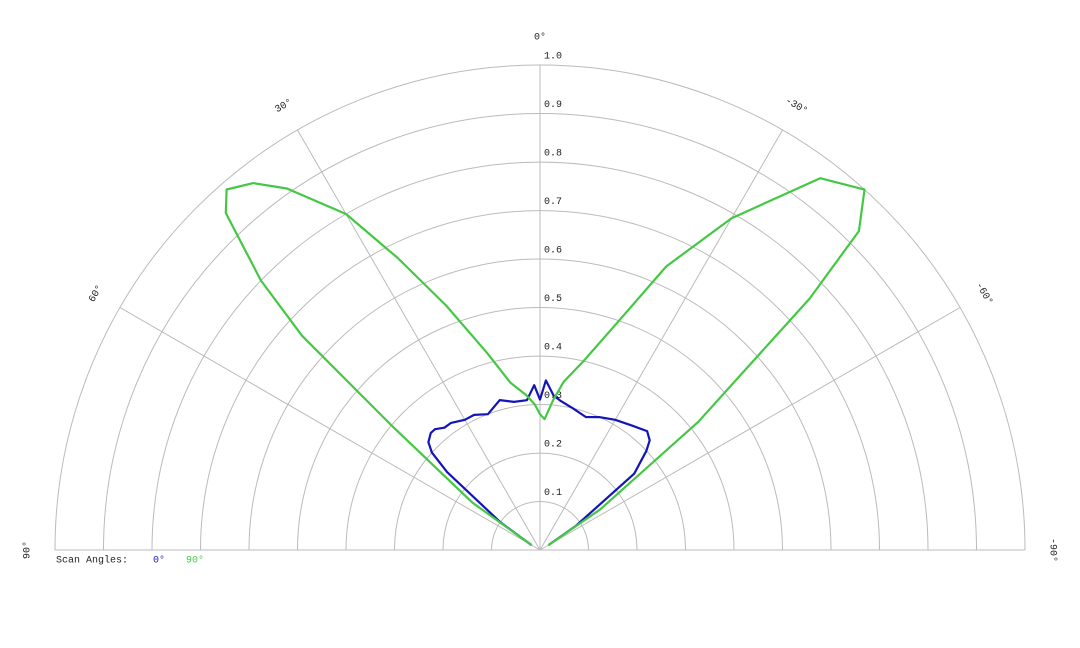 Image resolution: width=1080 pixels, height=648 pixels. What do you see at coordinates (195, 561) in the screenshot?
I see `legend-entry: 90°` at bounding box center [195, 561].